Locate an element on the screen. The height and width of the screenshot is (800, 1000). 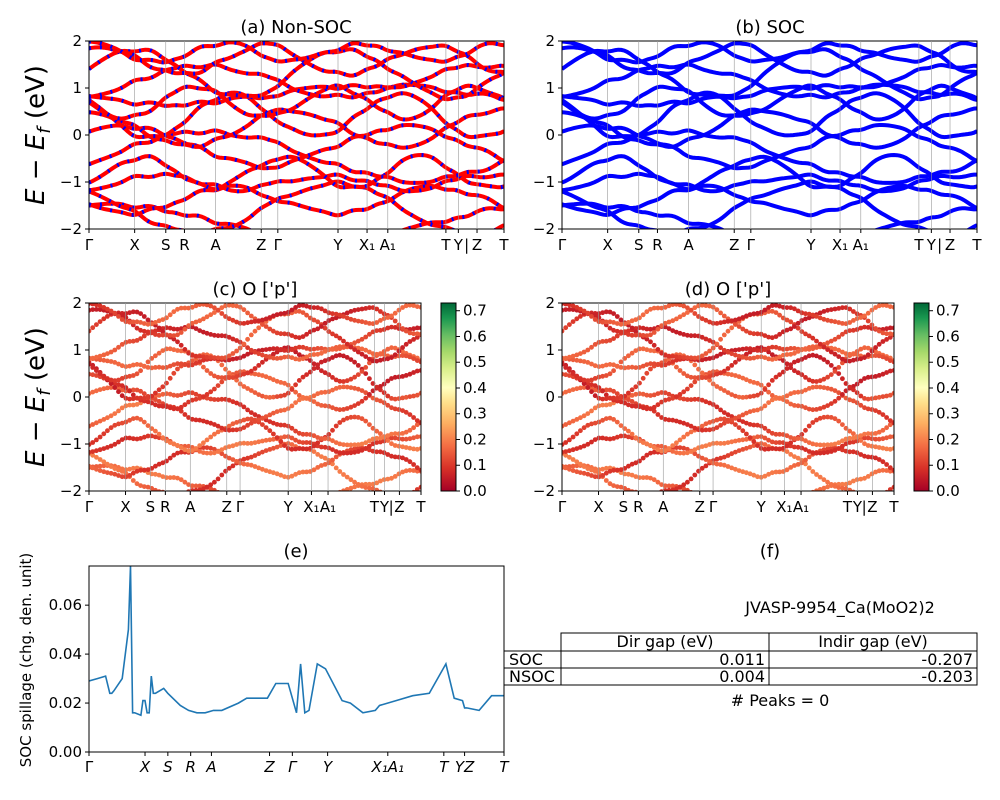
x-tick-label: Y is located at coordinates (931, 245).